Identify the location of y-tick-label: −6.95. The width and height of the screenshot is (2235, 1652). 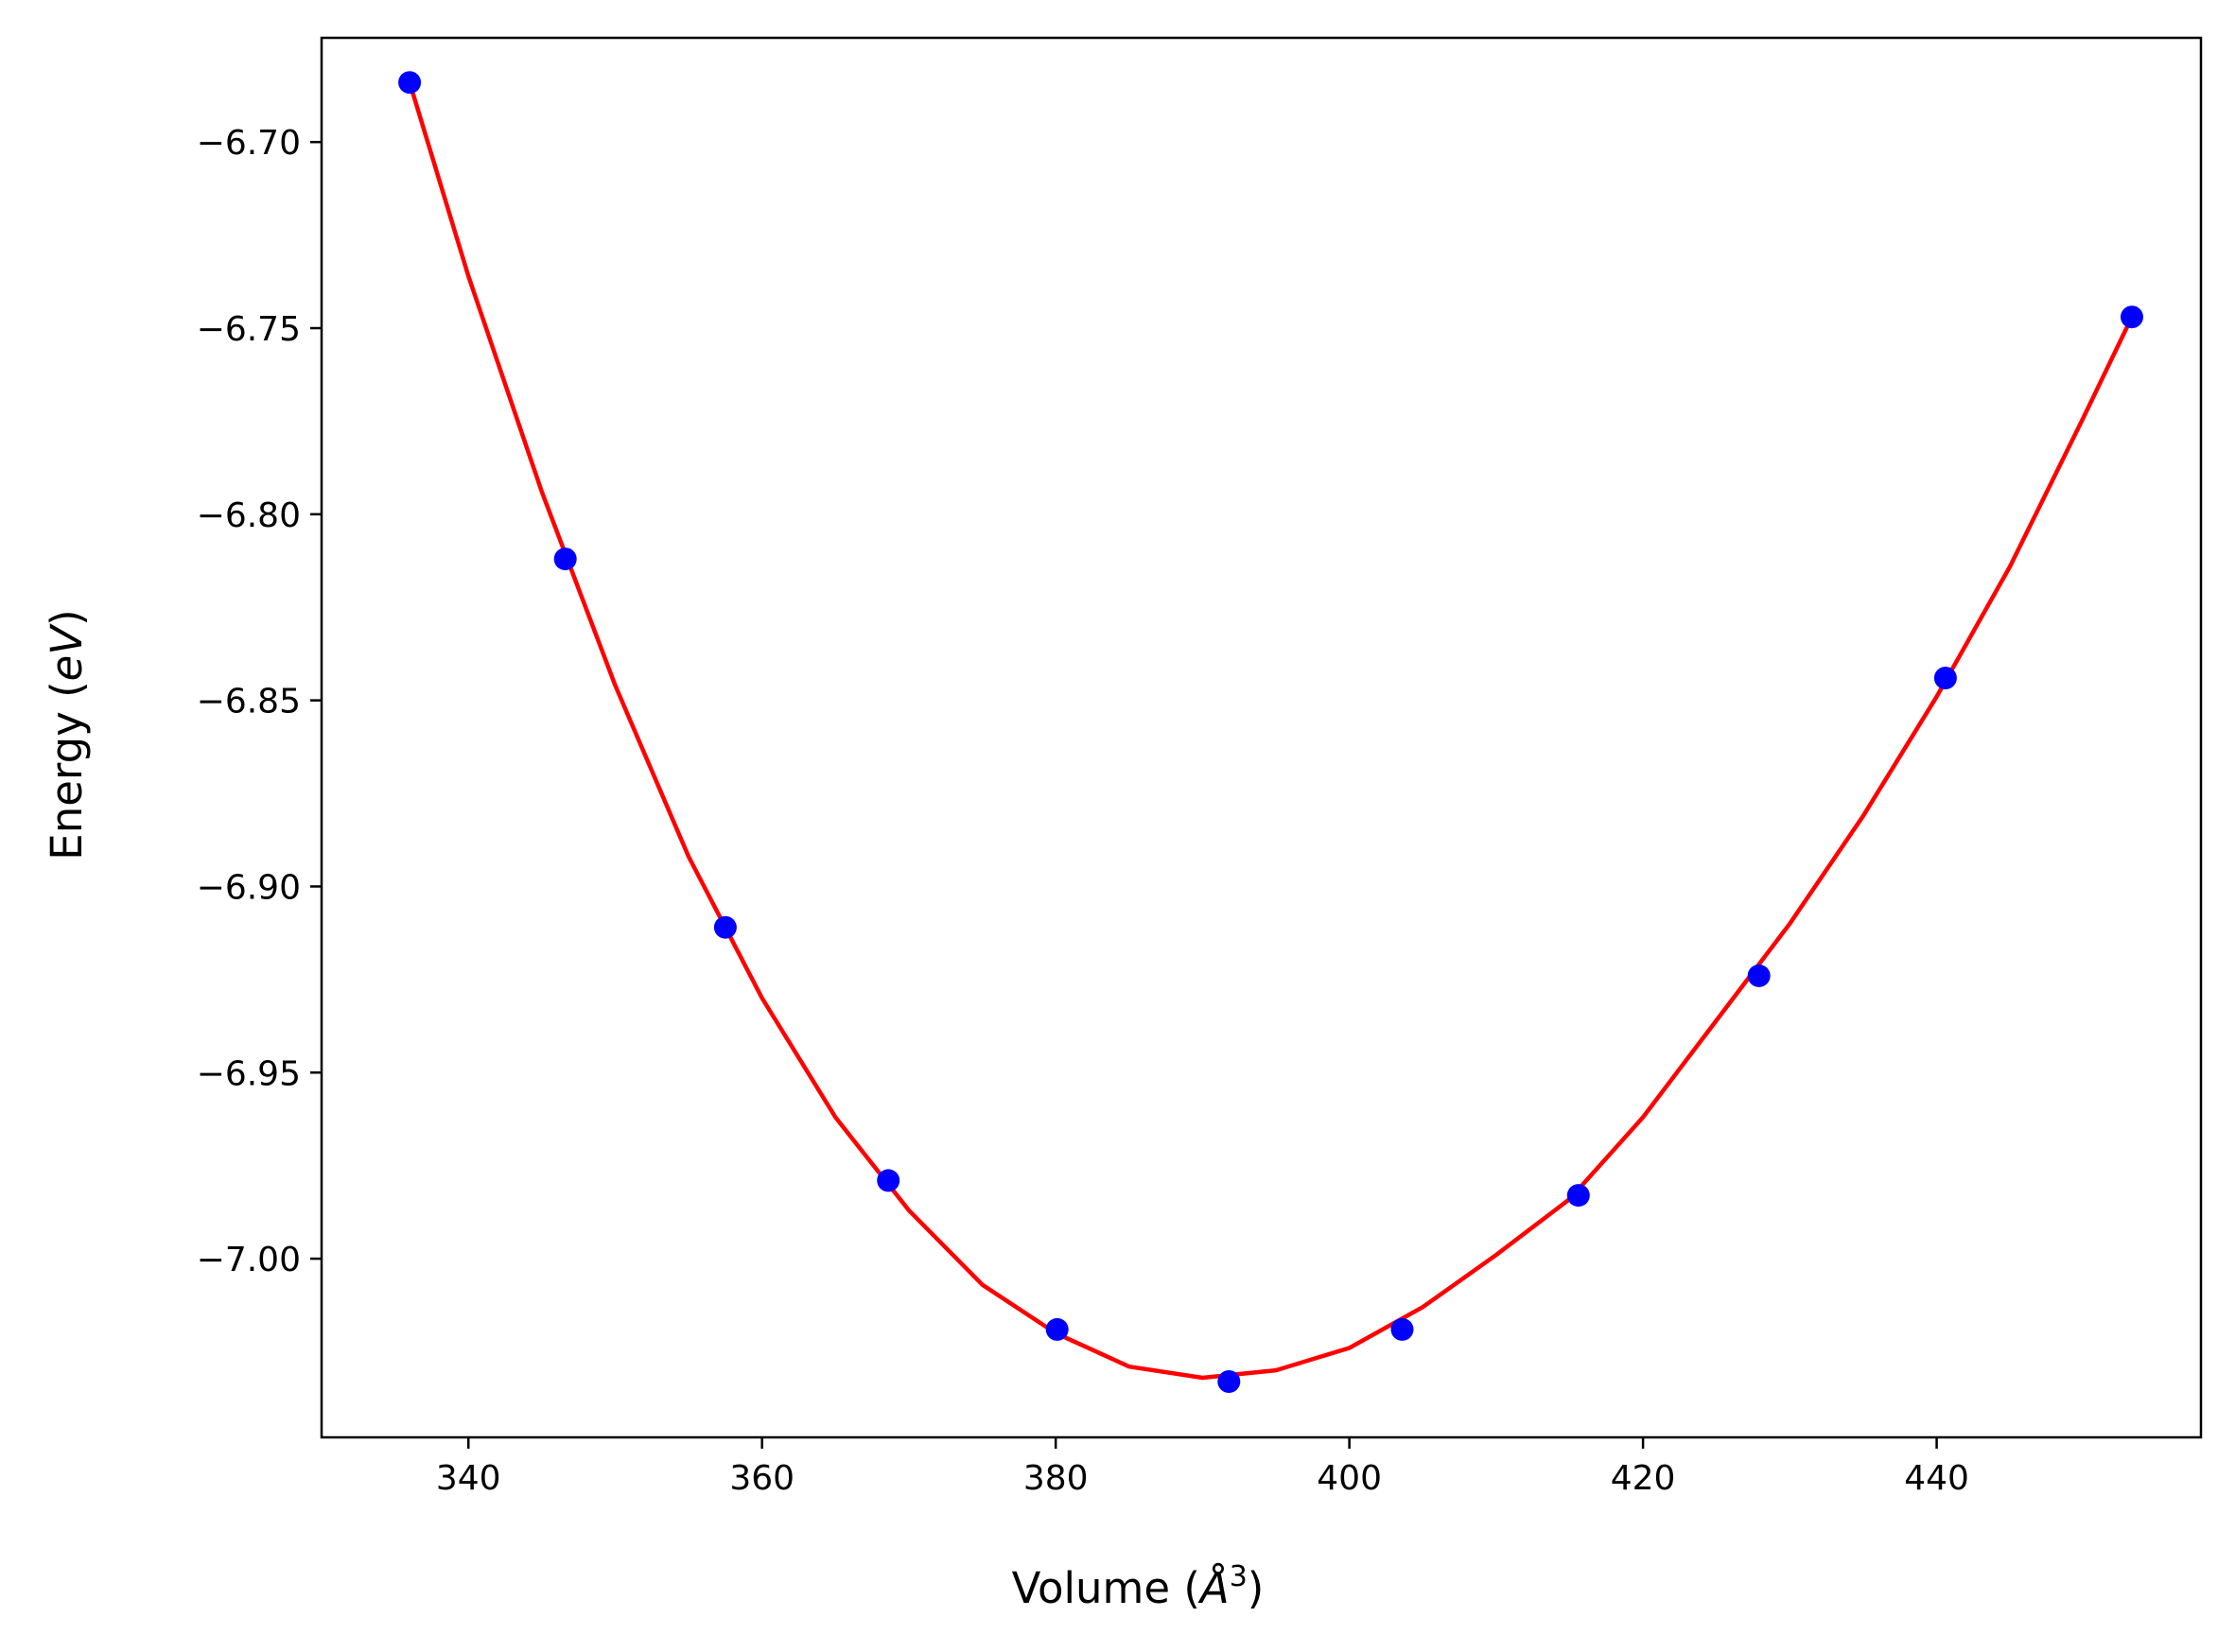
(249, 1074).